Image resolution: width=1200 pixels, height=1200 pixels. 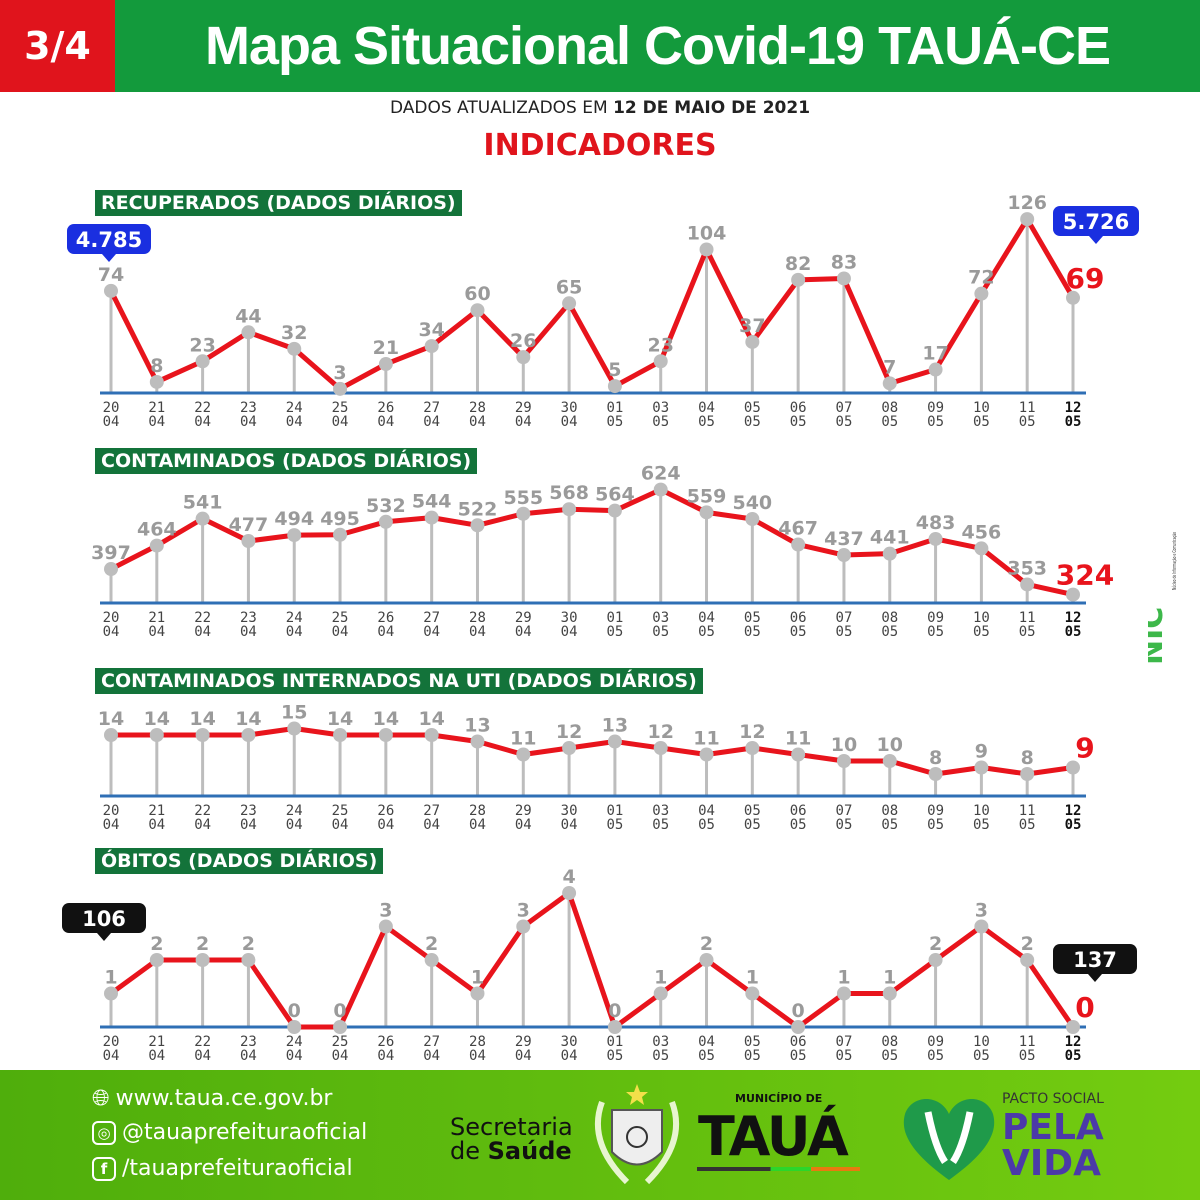 What do you see at coordinates (889, 811) in the screenshot?
I see `x-tick-label-day: 08` at bounding box center [889, 811].